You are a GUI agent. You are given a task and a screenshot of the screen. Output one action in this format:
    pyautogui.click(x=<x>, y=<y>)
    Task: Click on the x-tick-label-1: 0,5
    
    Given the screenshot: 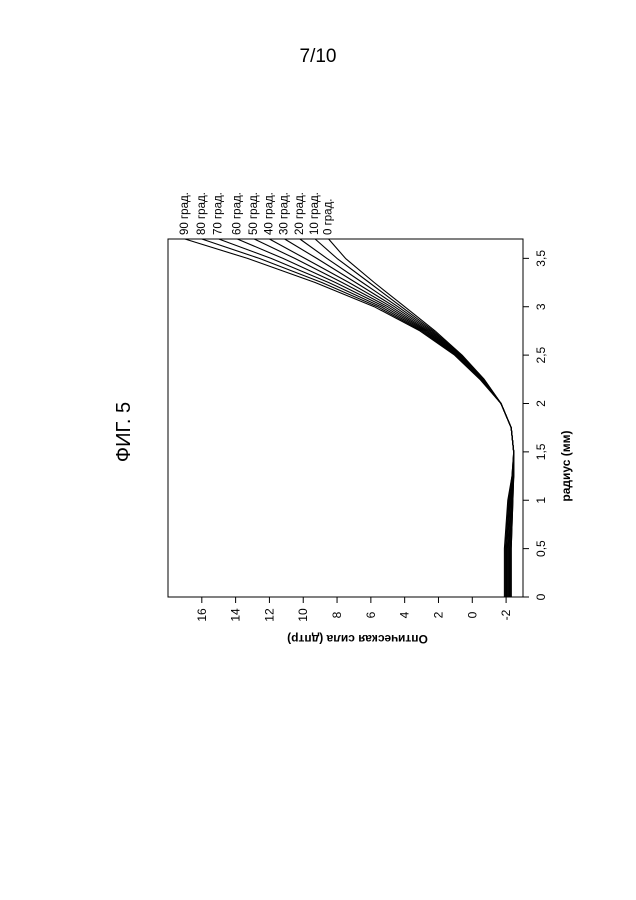 What is the action you would take?
    pyautogui.click(x=541, y=548)
    